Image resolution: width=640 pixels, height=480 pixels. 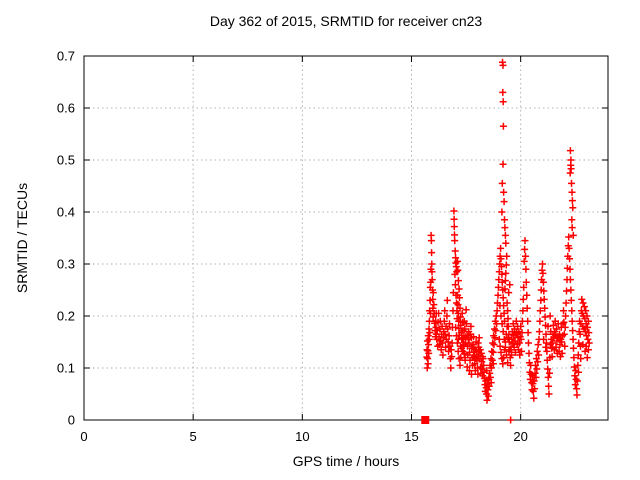 What do you see at coordinates (66, 264) in the screenshot?
I see `y-tick-label: 0.3` at bounding box center [66, 264].